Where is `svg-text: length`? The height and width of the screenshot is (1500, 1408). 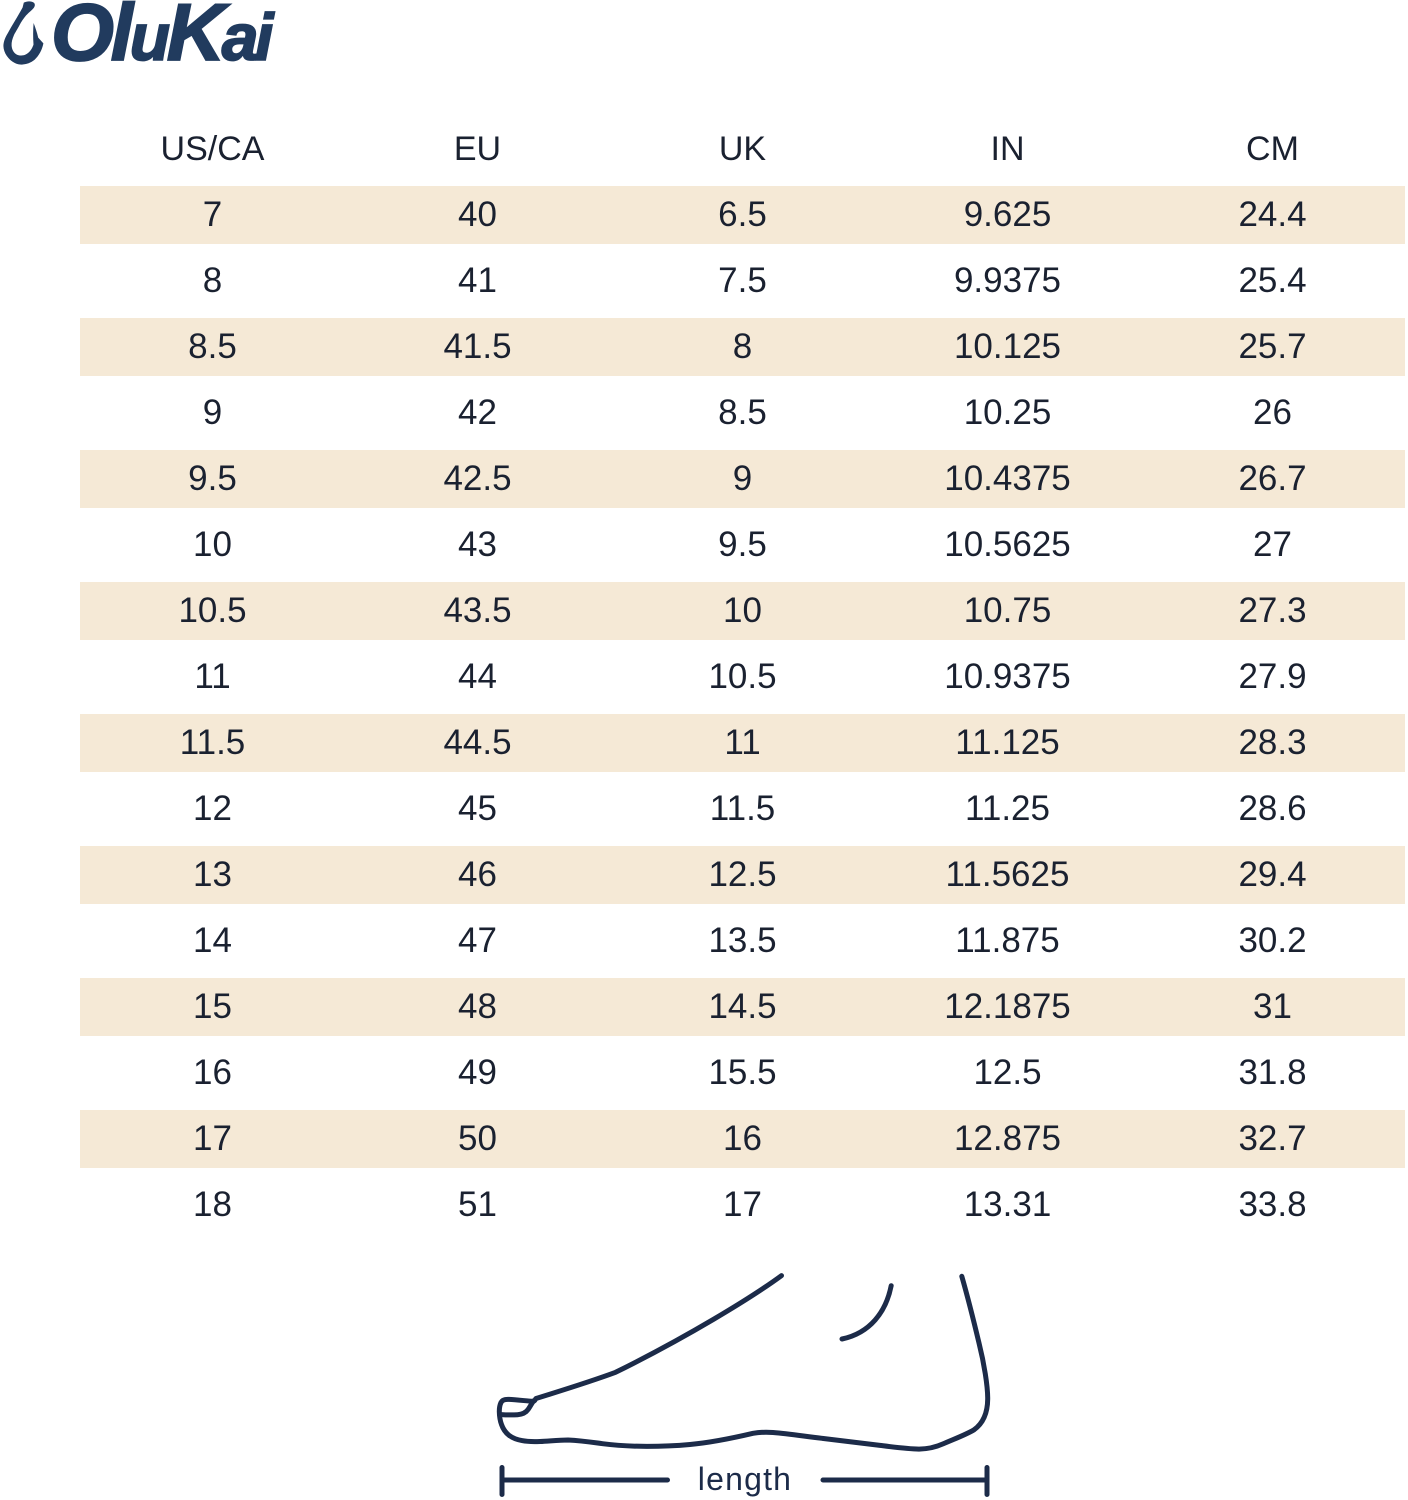
svg-text: length is located at coordinates (745, 1479).